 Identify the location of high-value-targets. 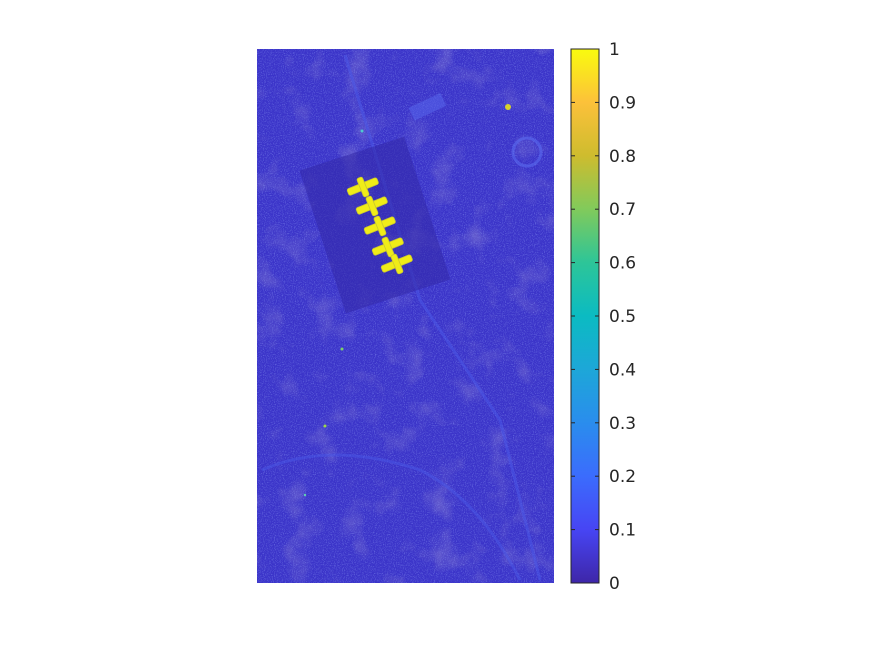
(379, 225).